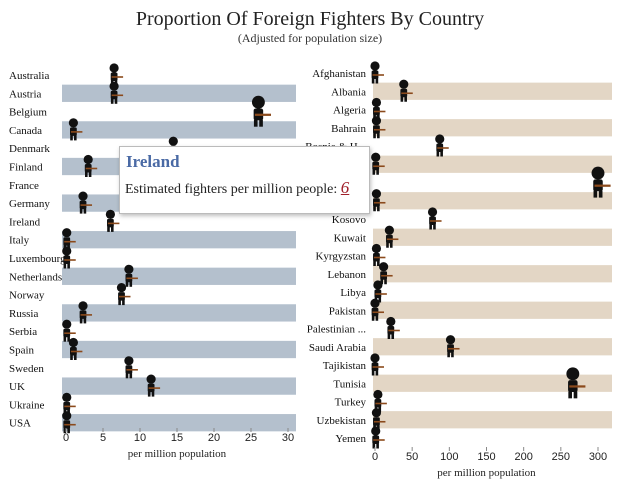  What do you see at coordinates (116, 92) in the screenshot?
I see `fighter-marker-austria` at bounding box center [116, 92].